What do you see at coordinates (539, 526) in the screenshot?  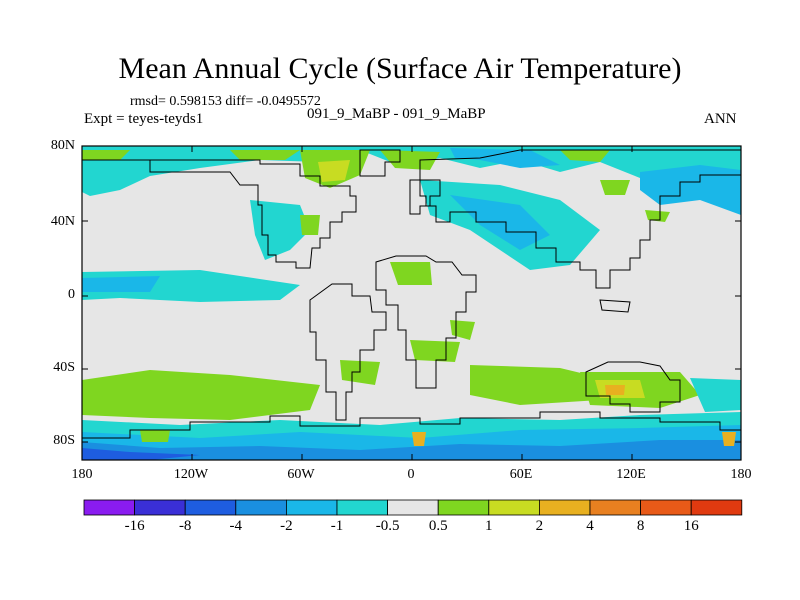 I see `colorbar-label-8: 2` at bounding box center [539, 526].